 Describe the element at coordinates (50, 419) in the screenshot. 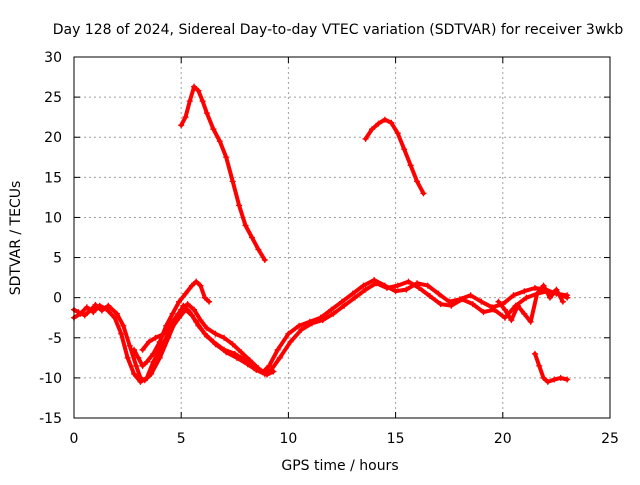

I see `y-tick-label: -15` at that location.